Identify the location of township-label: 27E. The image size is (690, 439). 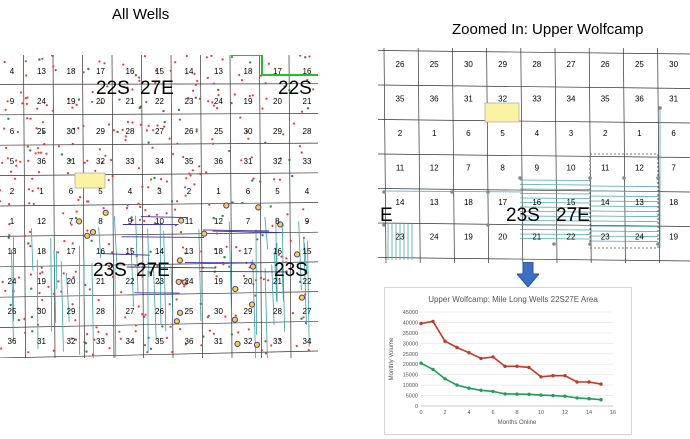
(153, 270).